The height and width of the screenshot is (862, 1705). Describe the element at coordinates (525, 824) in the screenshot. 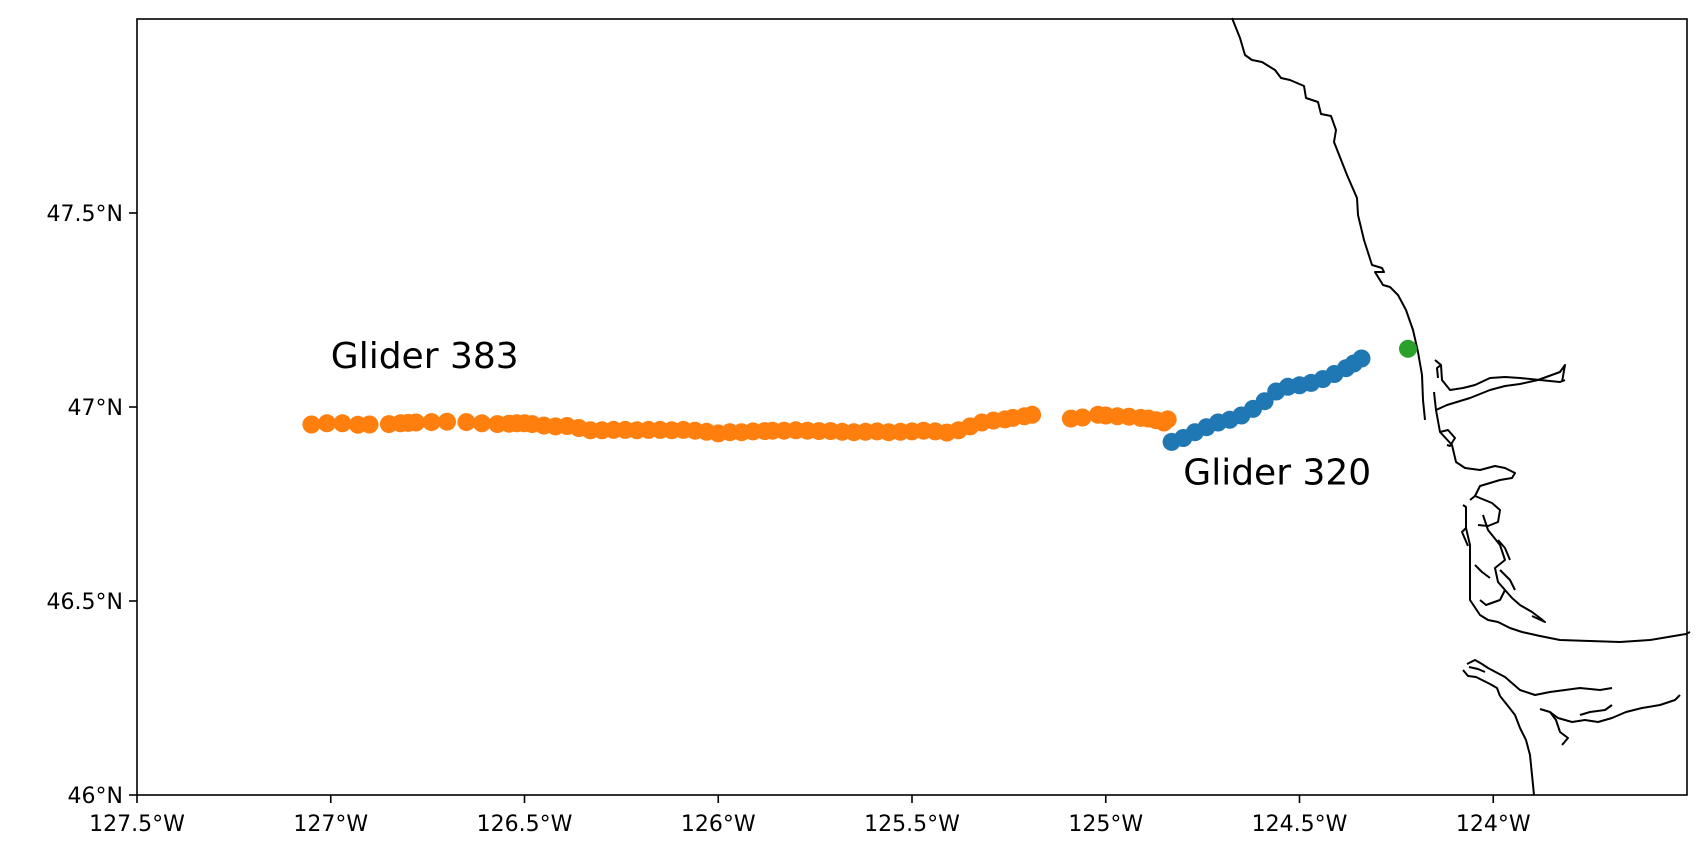

I see `x-tick-label: 126.5°W` at that location.